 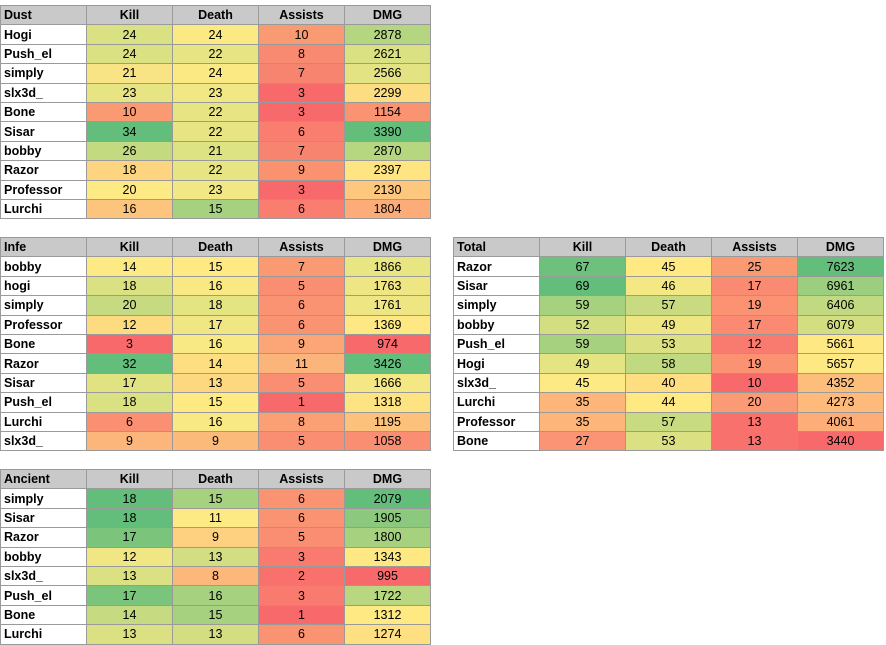 I want to click on stat-cell-dmg: 1369, so click(x=387, y=324).